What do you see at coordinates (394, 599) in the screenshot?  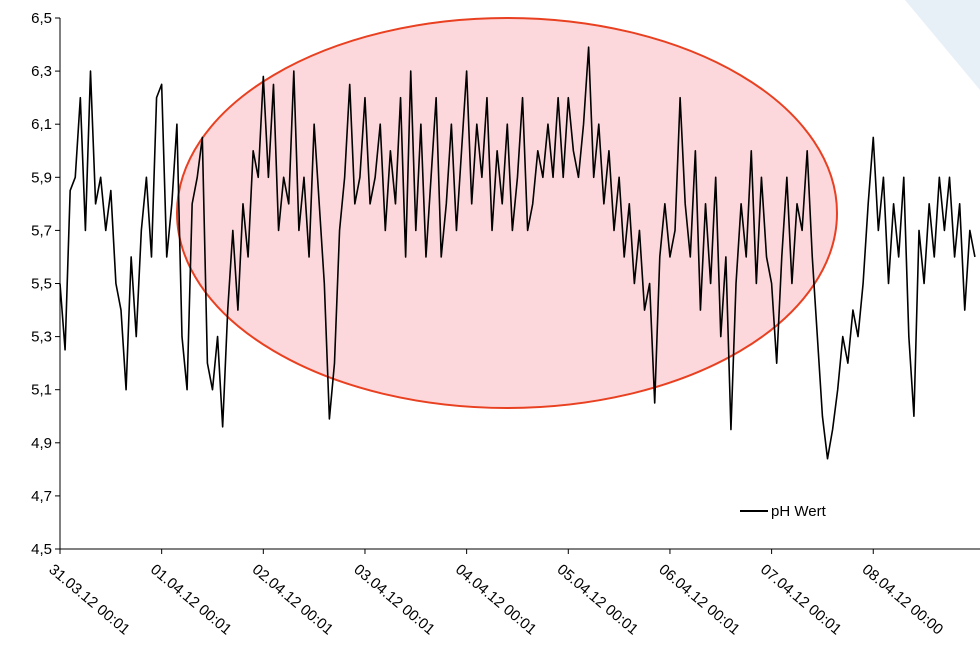 I see `x-tick-label: 03.04.12 00:01` at bounding box center [394, 599].